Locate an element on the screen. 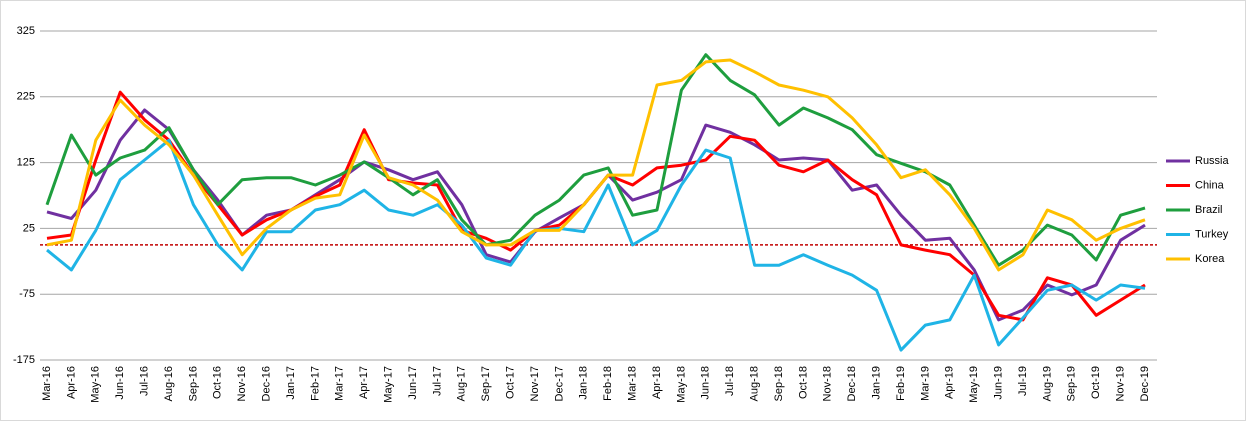 This screenshot has height=421, width=1246. x-tick-label: Jan-17 is located at coordinates (291, 383).